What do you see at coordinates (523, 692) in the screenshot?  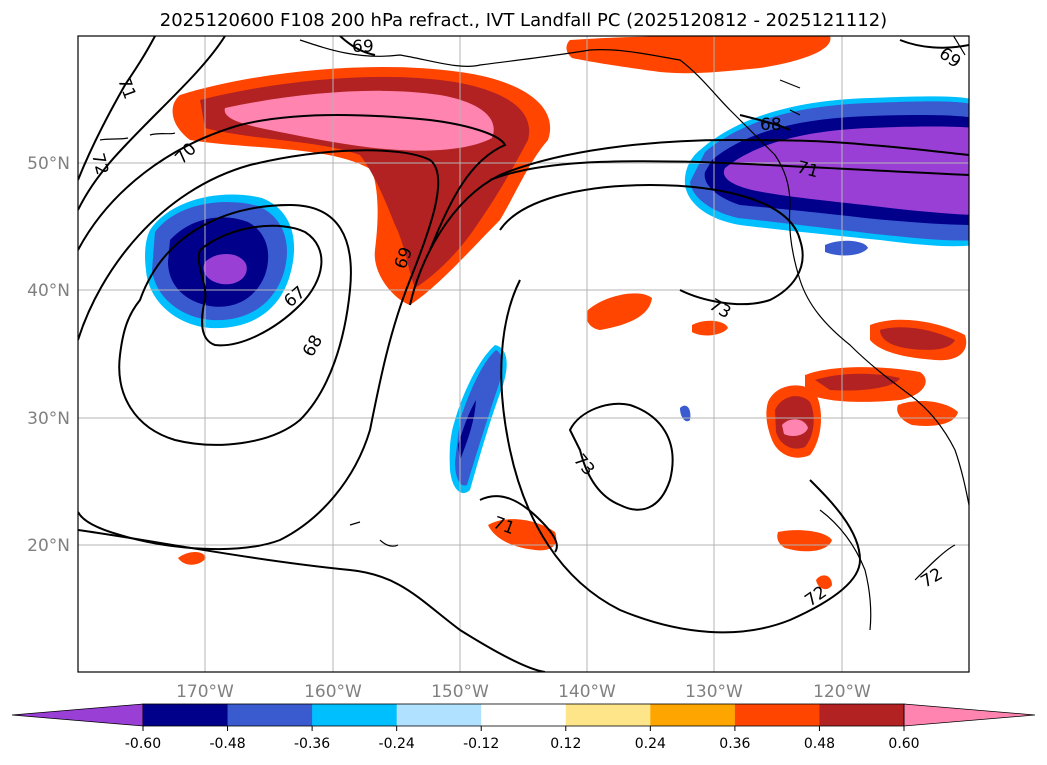 I see `lon-axis-labels: 170°W 160°W 150°W 140°W 130°W 120°W` at bounding box center [523, 692].